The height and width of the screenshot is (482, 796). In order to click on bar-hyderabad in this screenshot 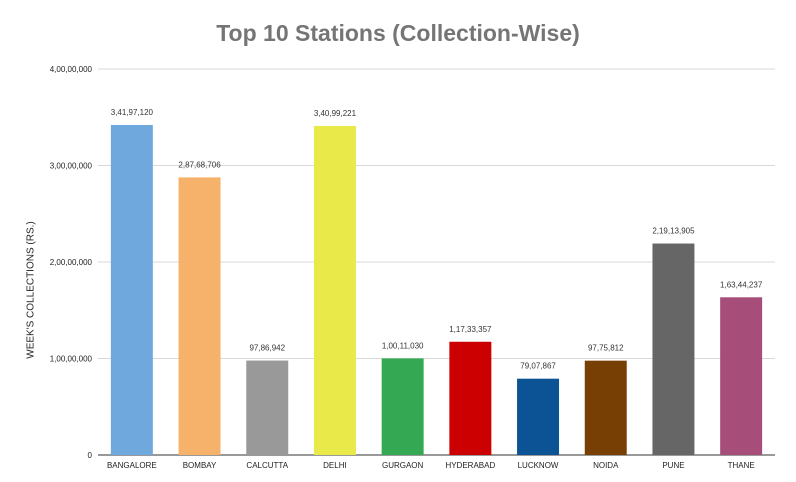, I will do `click(470, 398)`.